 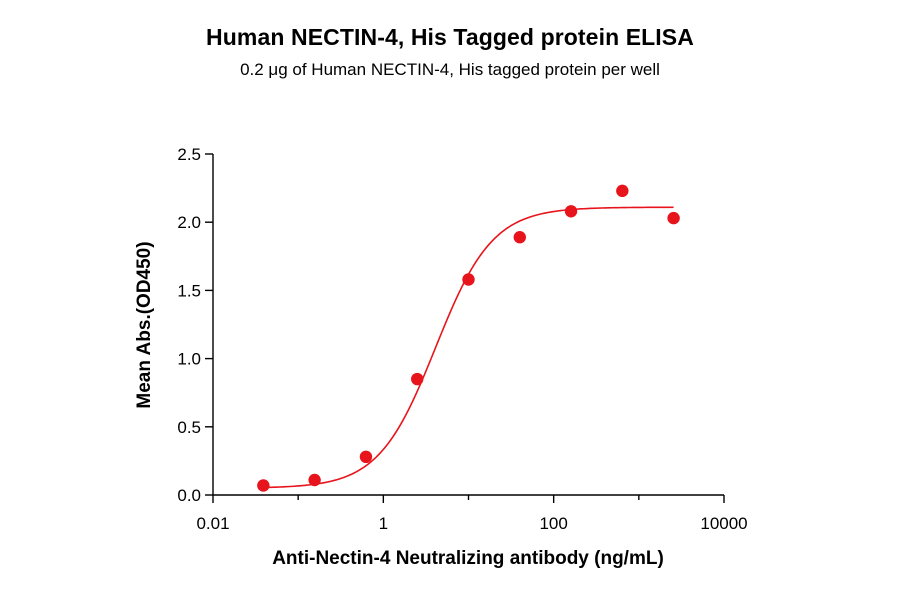 I want to click on x-tick-label: 0.01, so click(x=212, y=523).